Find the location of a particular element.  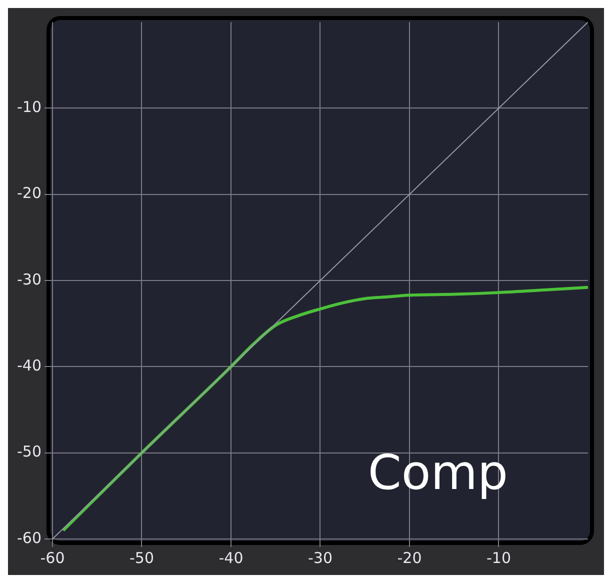

y-tick-label: -30 is located at coordinates (29, 279).